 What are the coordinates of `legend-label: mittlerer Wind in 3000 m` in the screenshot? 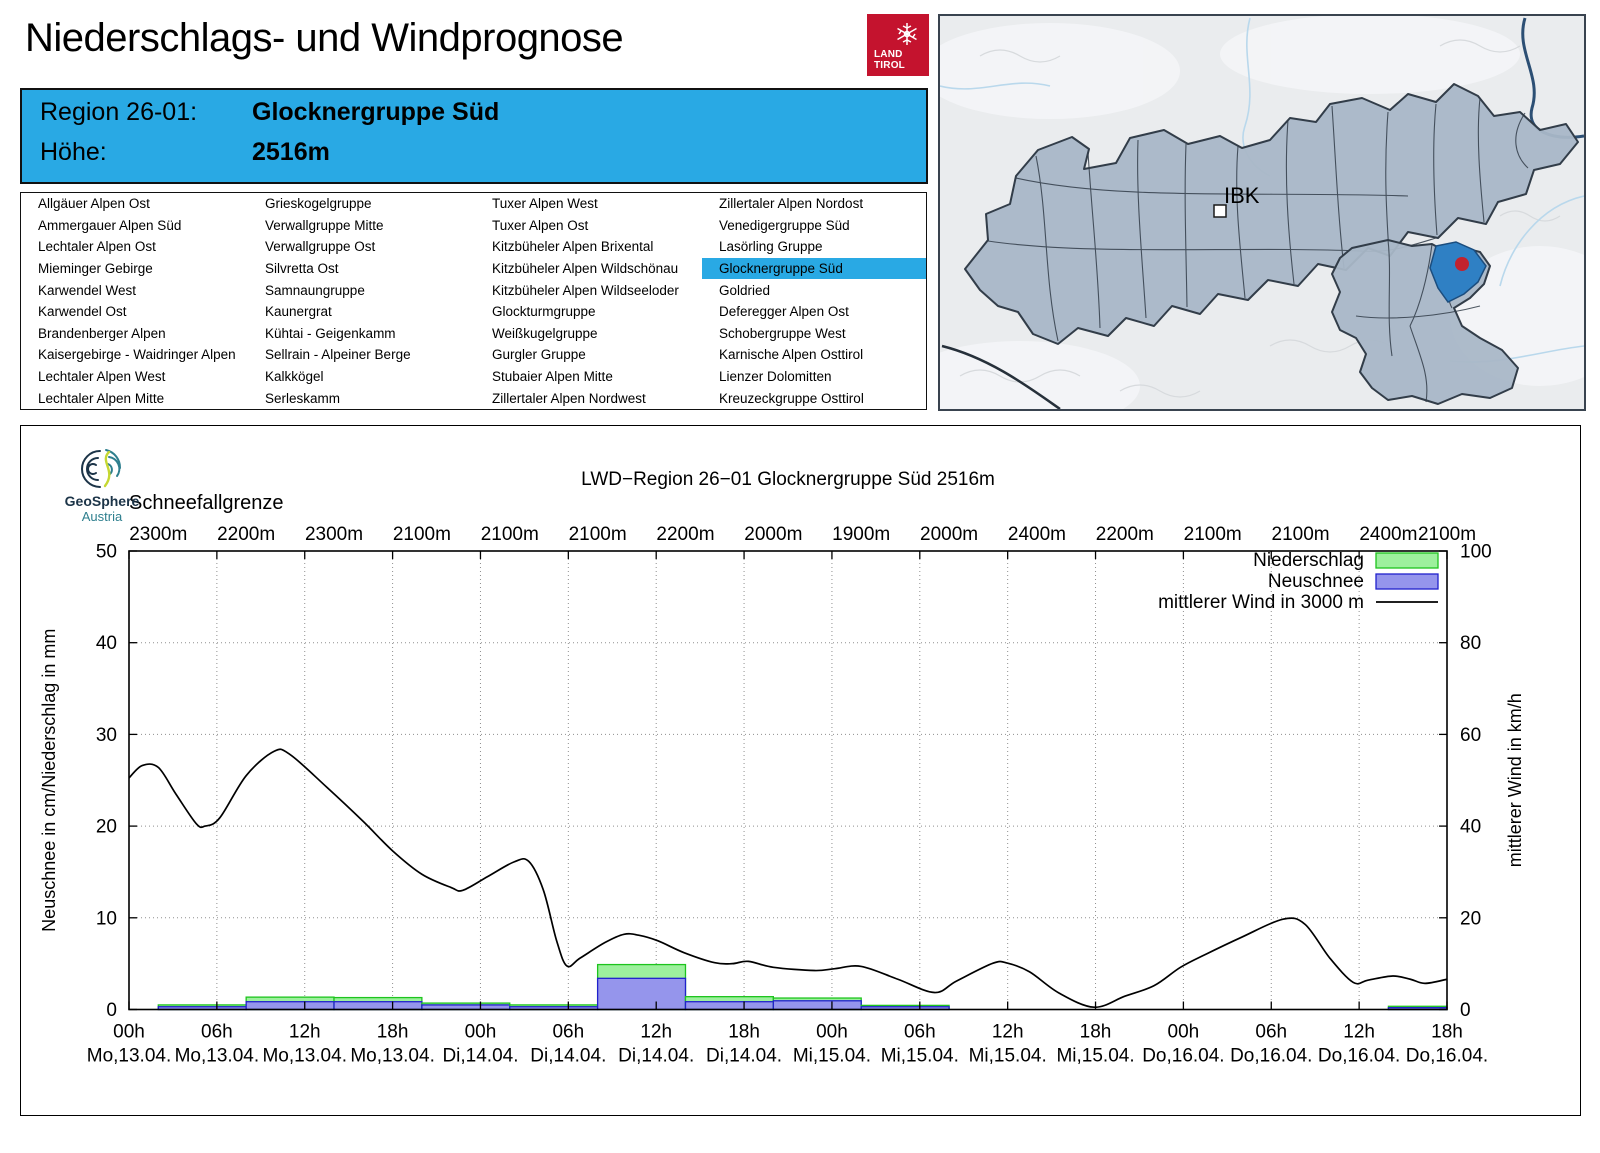 It's located at (1261, 602).